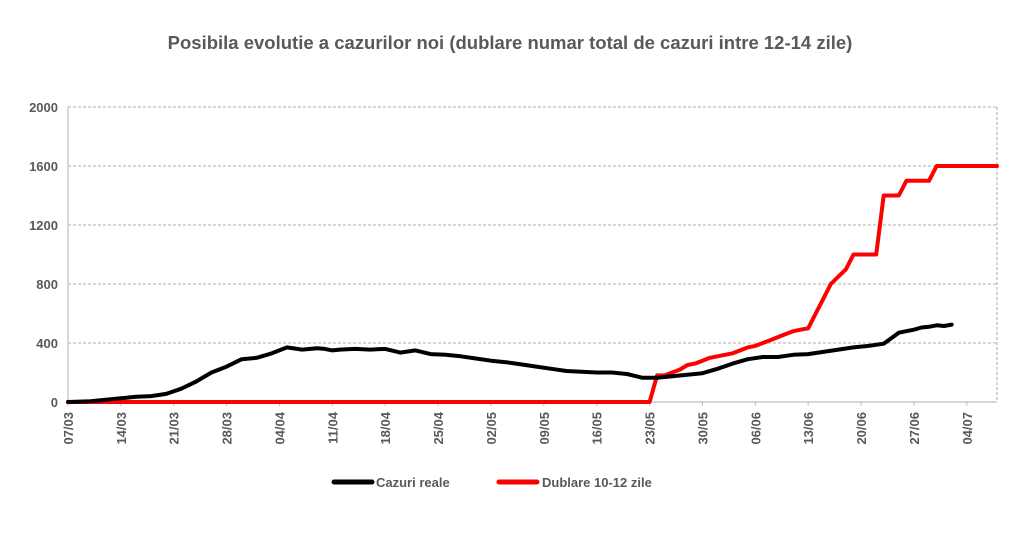  Describe the element at coordinates (597, 428) in the screenshot. I see `x-tick-label: 16/05` at that location.